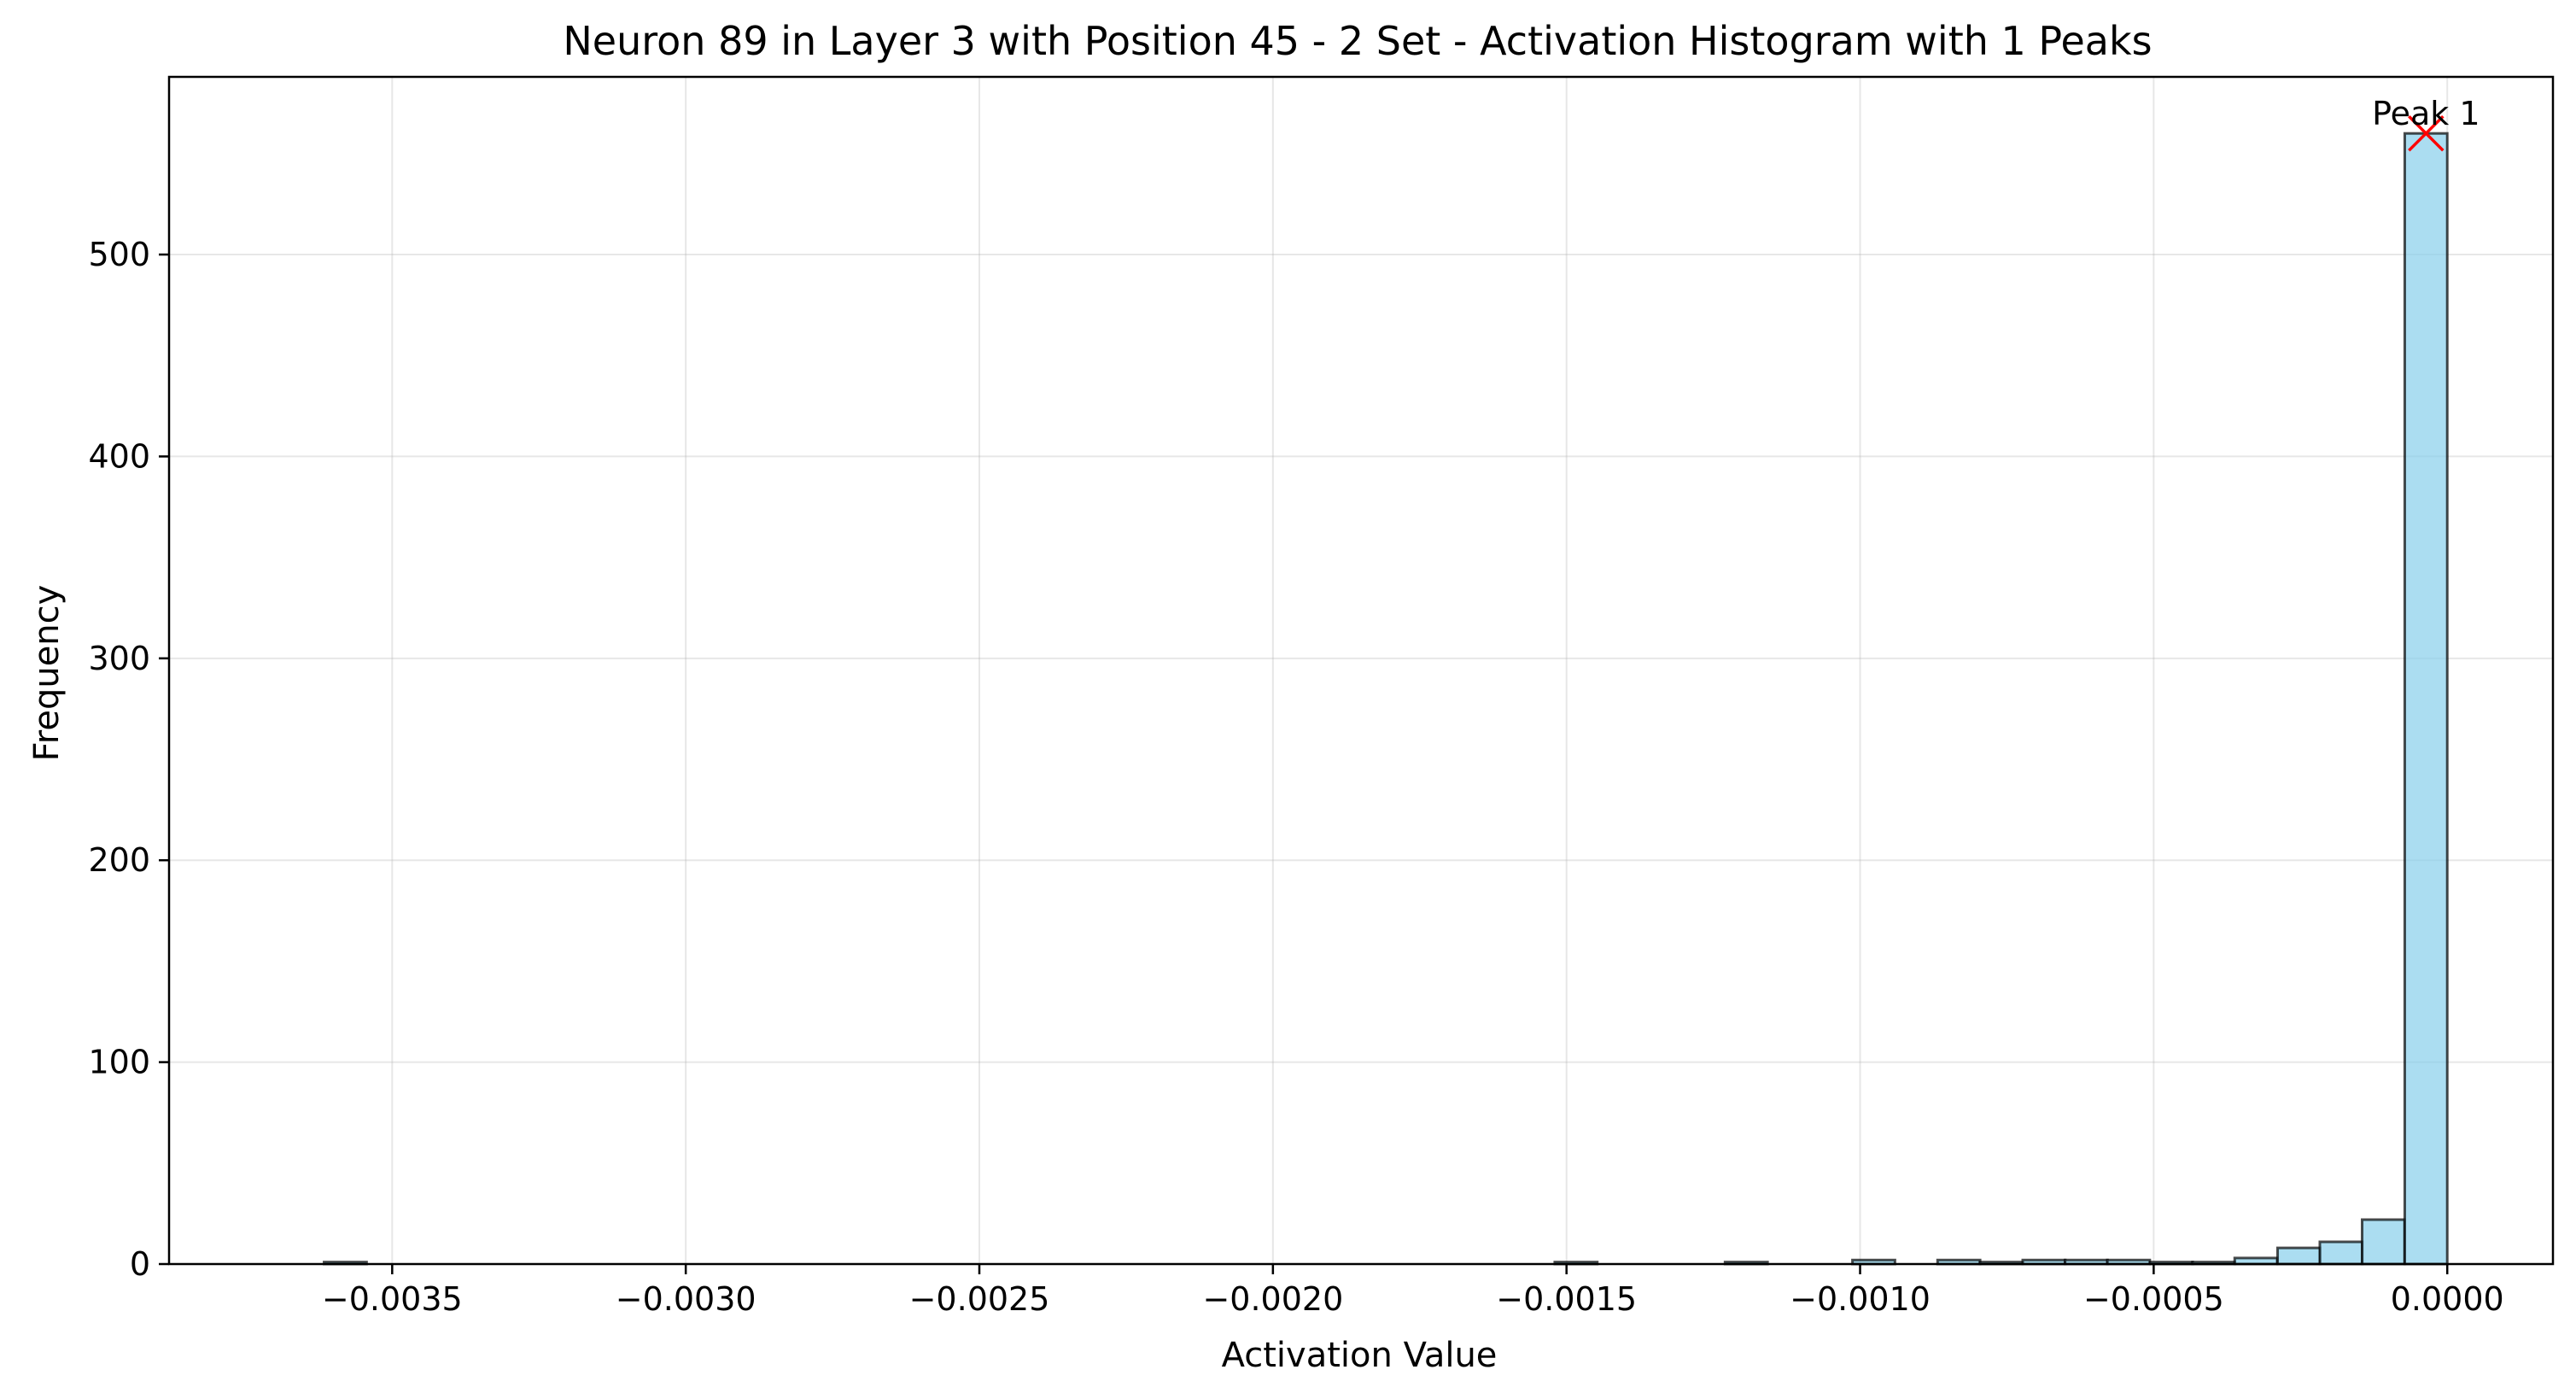 The height and width of the screenshot is (1399, 2576). I want to click on peak-marker-stroke, so click(2426, 133).